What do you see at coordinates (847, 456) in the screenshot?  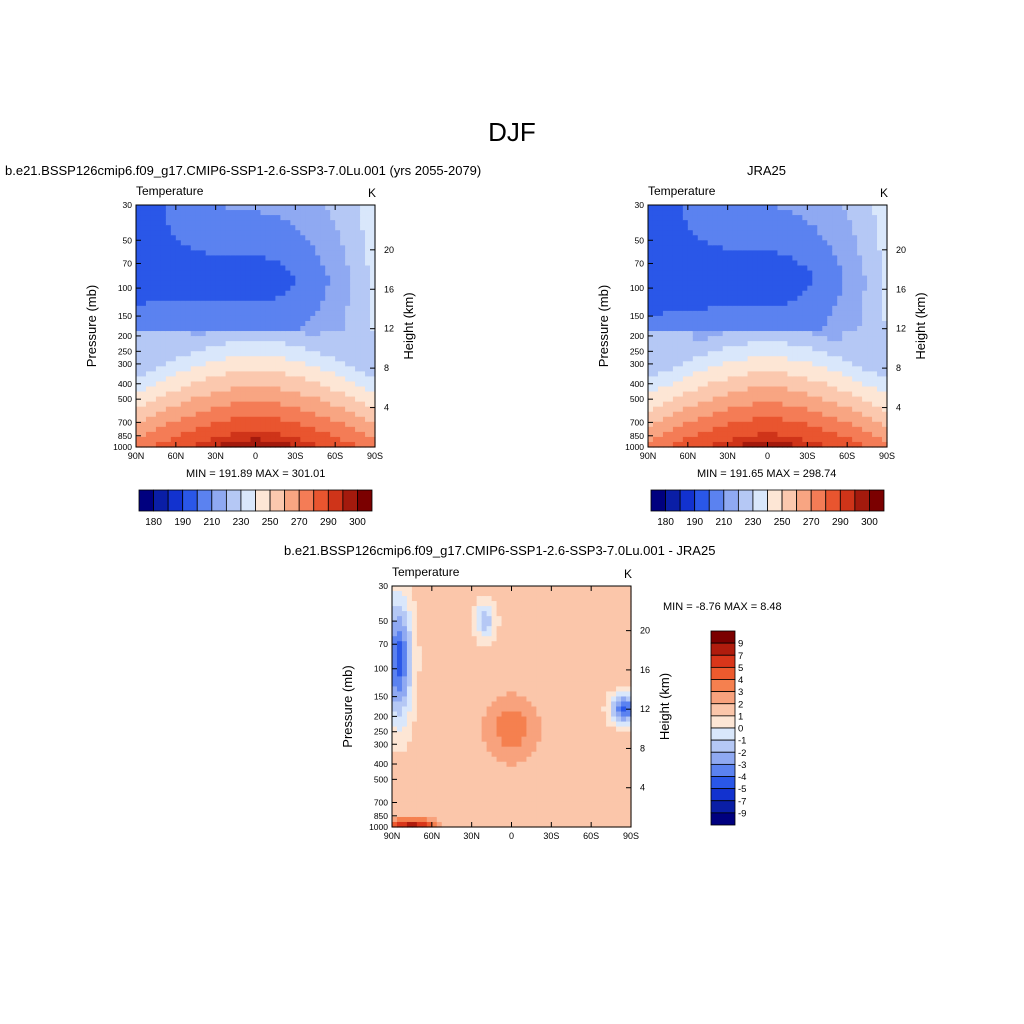 I see `x-tick-label: 60S` at bounding box center [847, 456].